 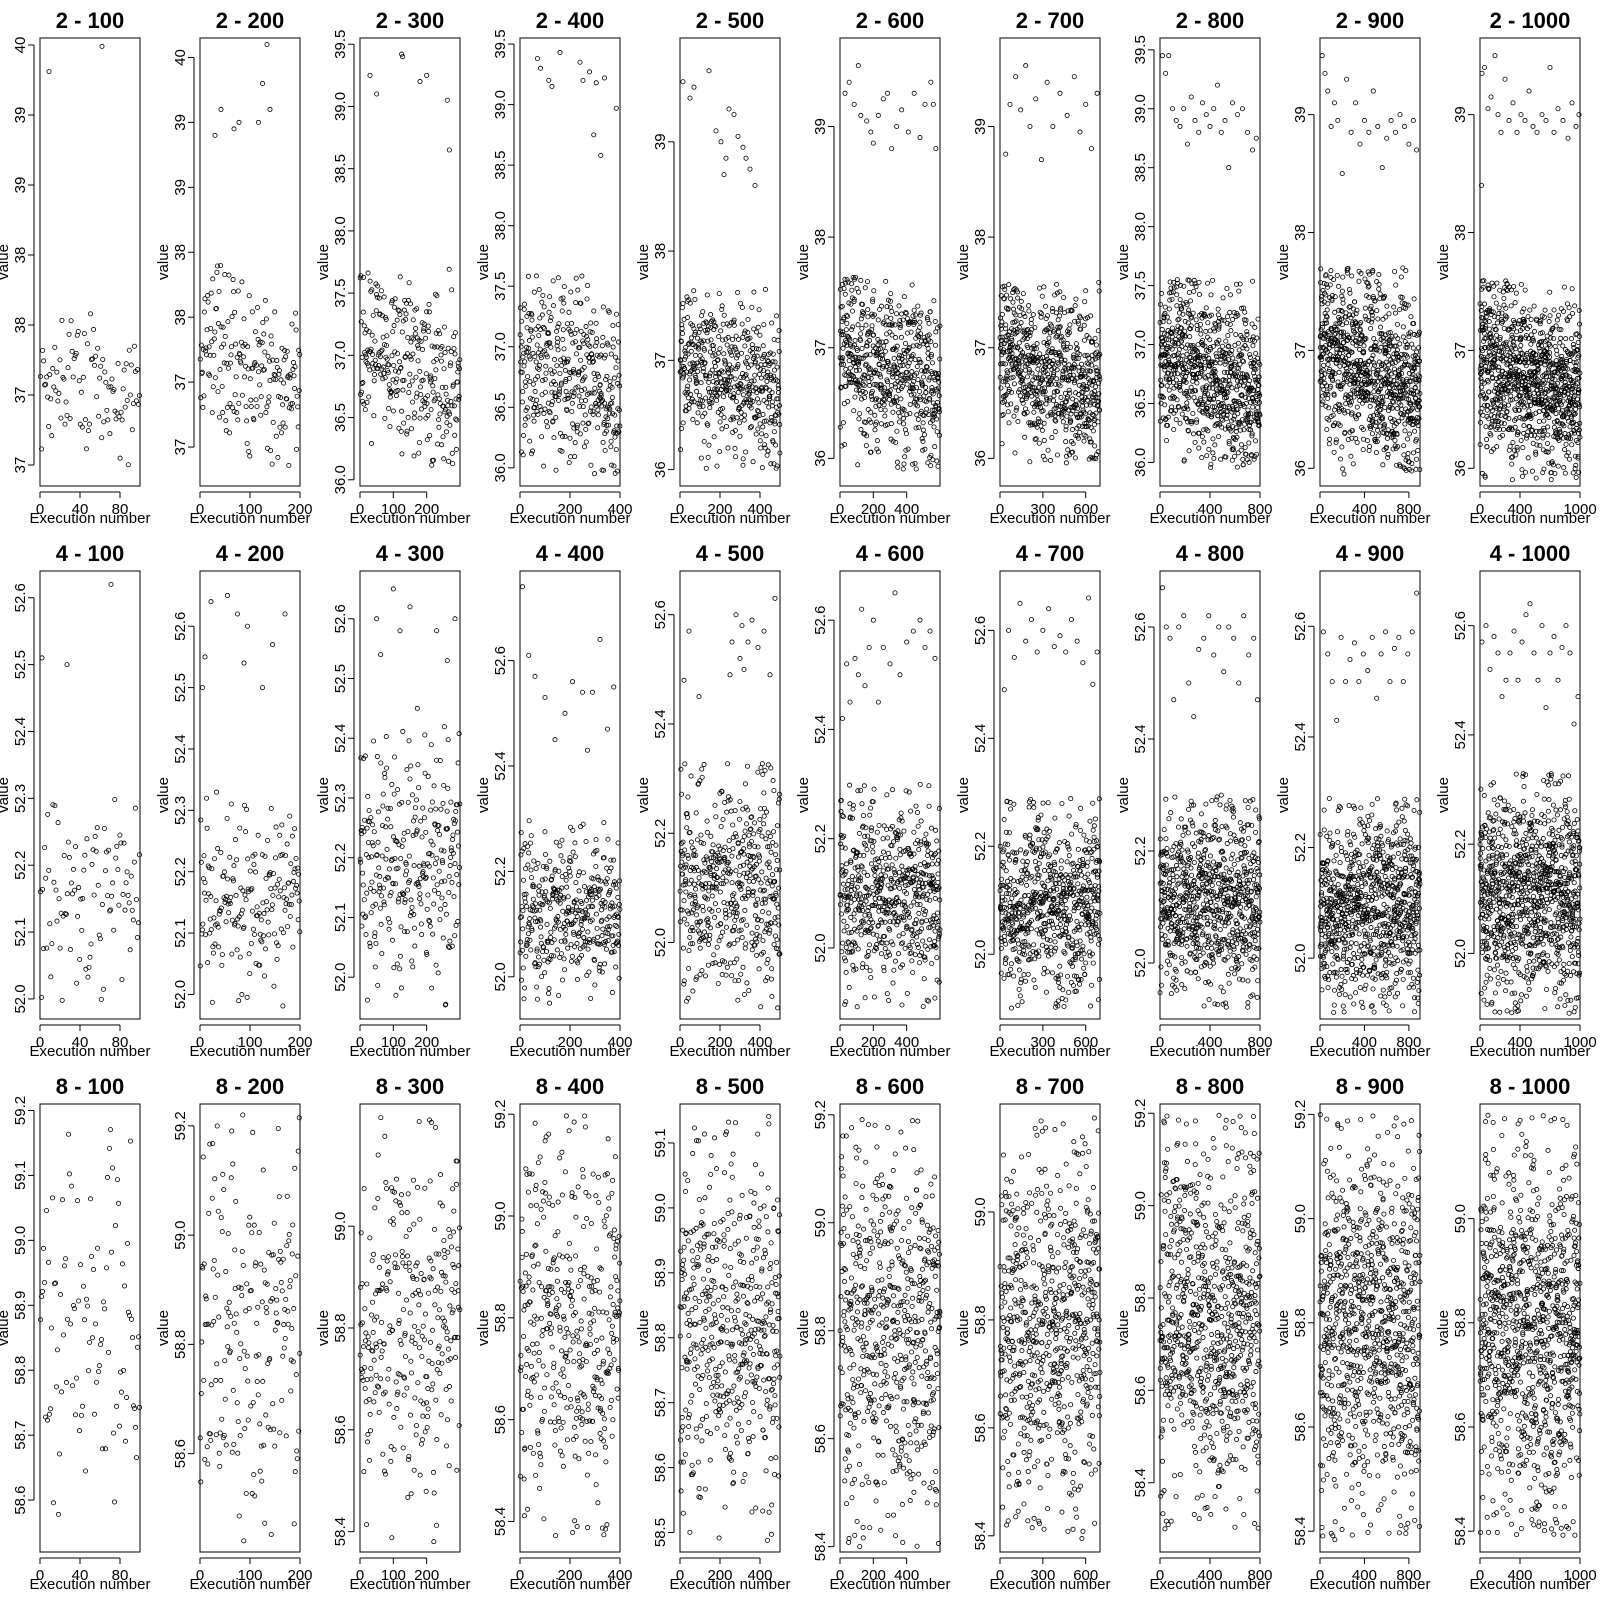 I want to click on panel-title: 2 - 200, so click(x=250, y=20).